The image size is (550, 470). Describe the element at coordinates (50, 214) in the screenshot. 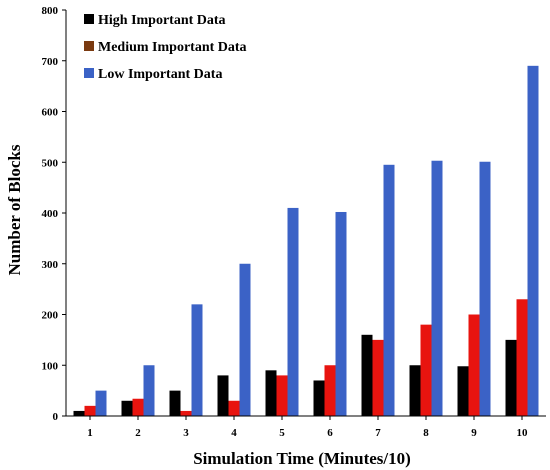

I see `y-tick-label: 400` at that location.